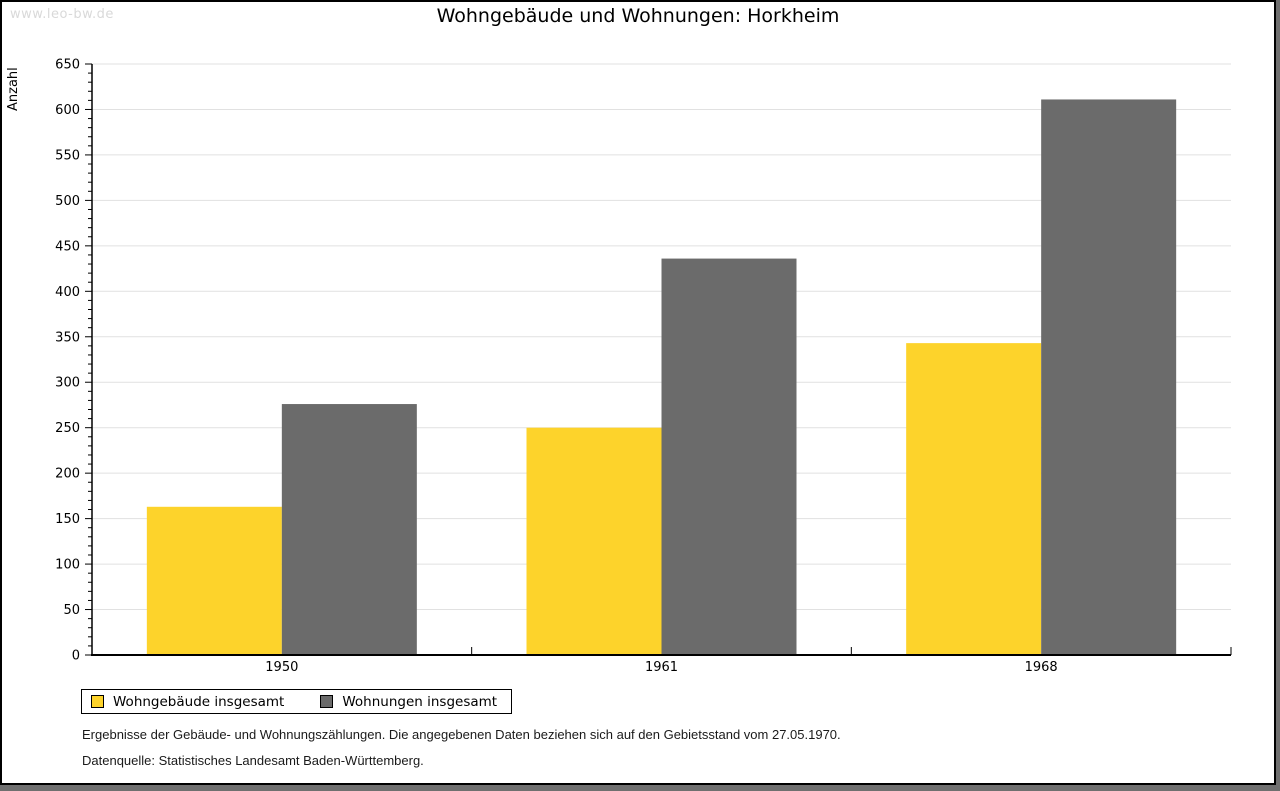 This screenshot has height=791, width=1280. Describe the element at coordinates (67, 519) in the screenshot. I see `y-tick-label: 150` at that location.